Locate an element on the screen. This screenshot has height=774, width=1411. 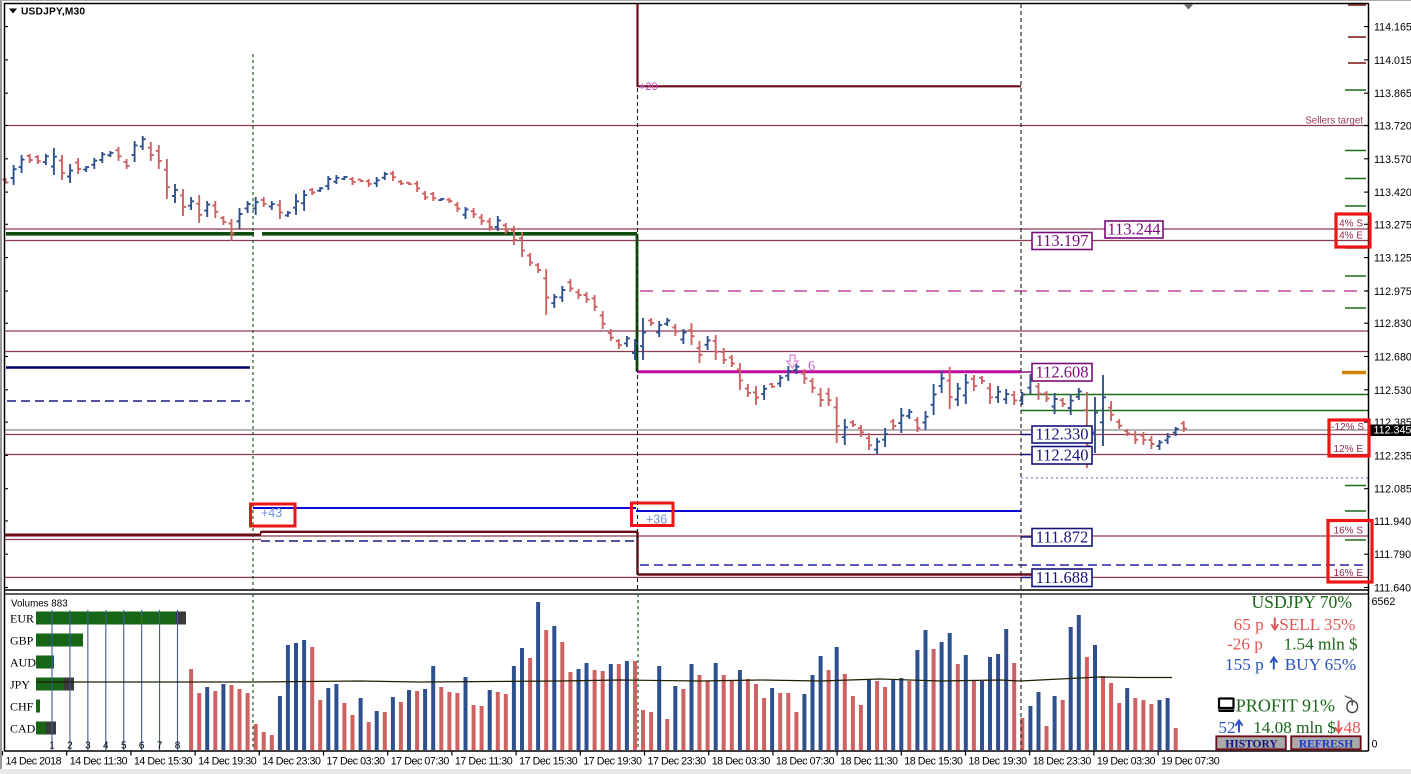
svg-text: 14 Dec 11:30 is located at coordinates (99, 762).